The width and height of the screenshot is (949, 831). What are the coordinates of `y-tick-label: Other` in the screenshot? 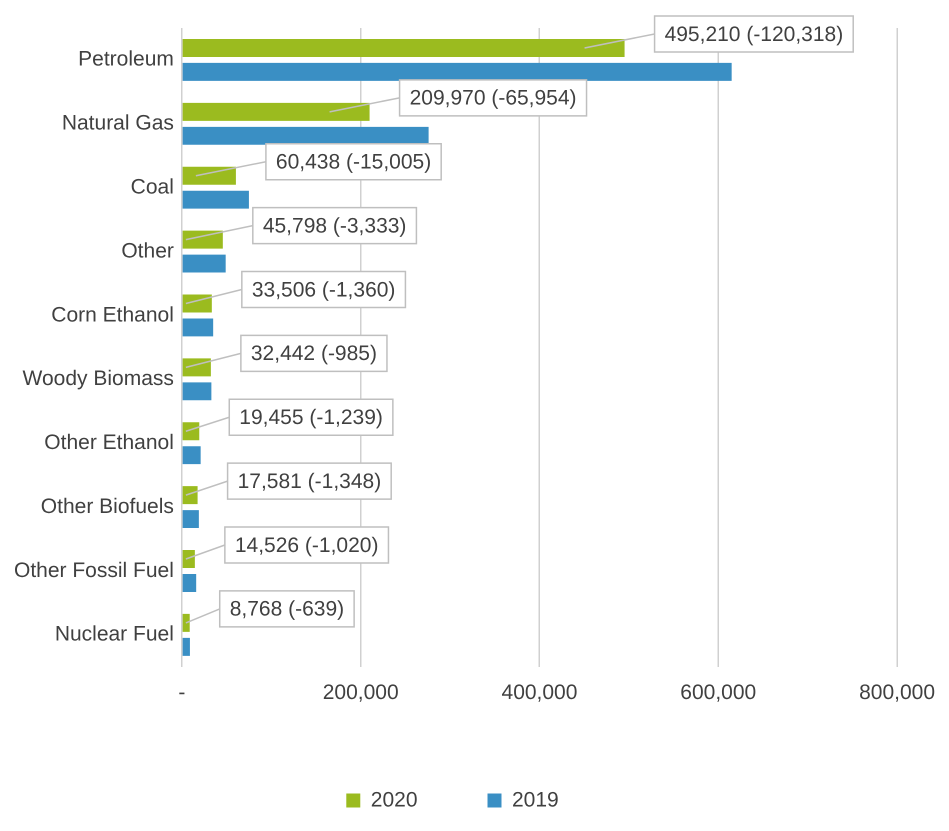 It's located at (147, 250).